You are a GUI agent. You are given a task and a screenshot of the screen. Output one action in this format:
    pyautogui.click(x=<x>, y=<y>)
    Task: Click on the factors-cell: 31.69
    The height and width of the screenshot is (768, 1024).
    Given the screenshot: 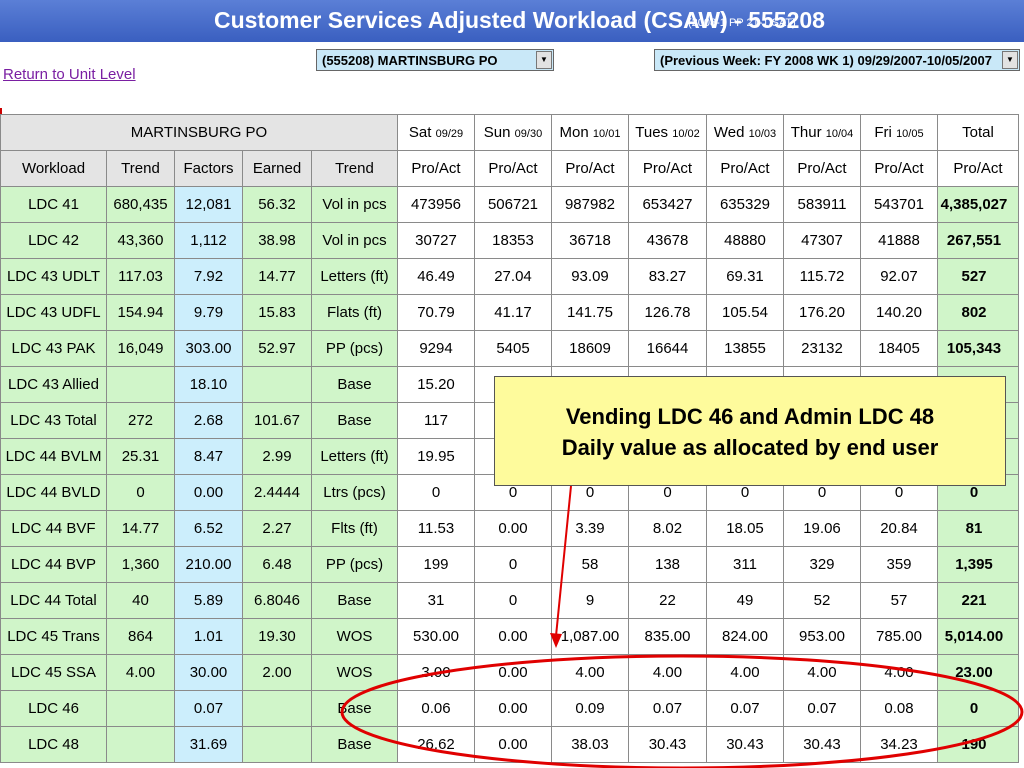 What is the action you would take?
    pyautogui.click(x=208, y=744)
    